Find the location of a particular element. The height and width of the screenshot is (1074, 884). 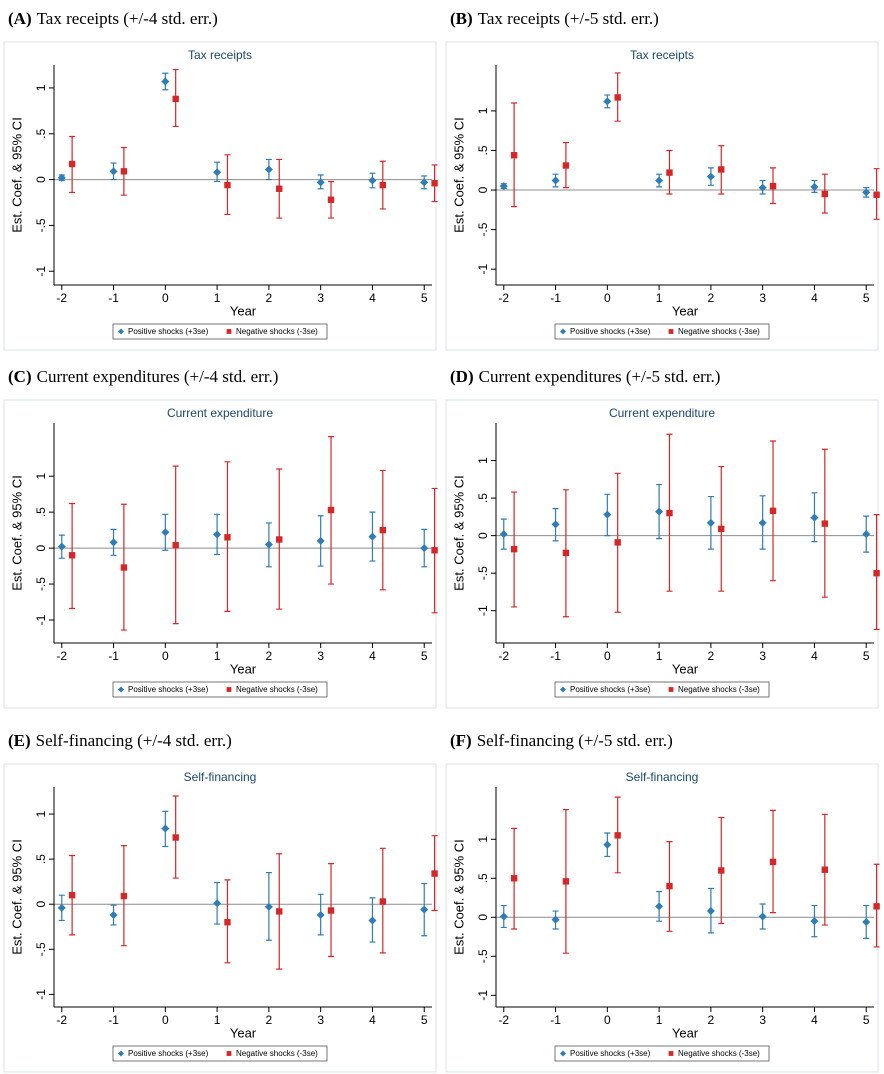

chart-title: Self-financing is located at coordinates (662, 777).